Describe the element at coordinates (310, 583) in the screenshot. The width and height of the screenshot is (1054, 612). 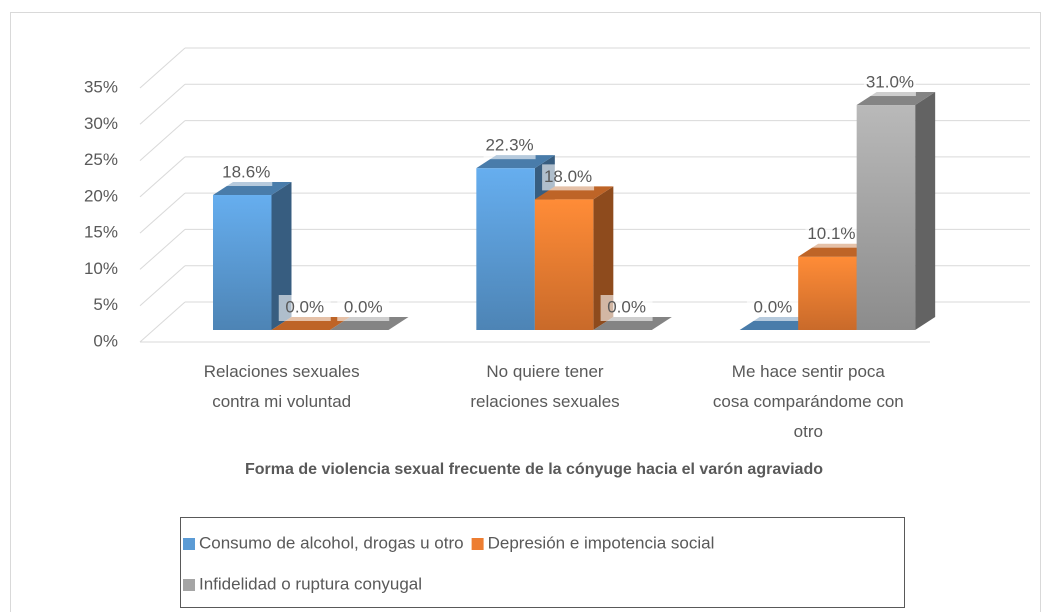
I see `legend-label: Infidelidad o ruptura conyugal` at that location.